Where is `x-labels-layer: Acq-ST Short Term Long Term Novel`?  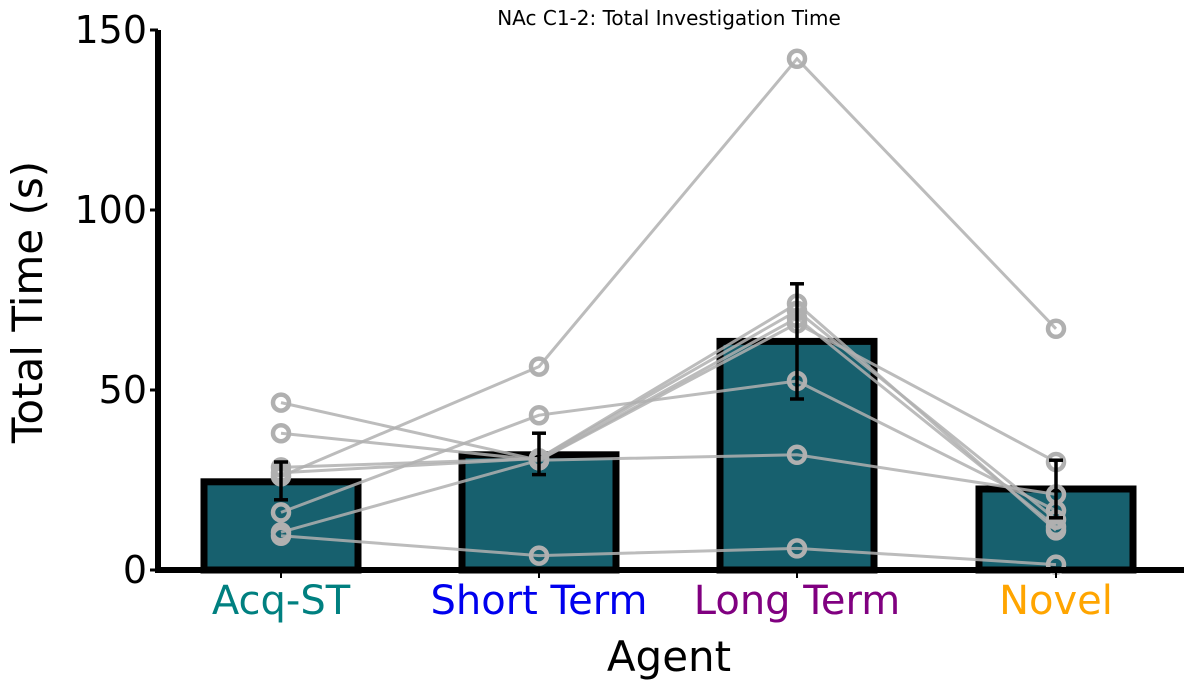 x-labels-layer: Acq-ST Short Term Long Term Novel is located at coordinates (662, 597).